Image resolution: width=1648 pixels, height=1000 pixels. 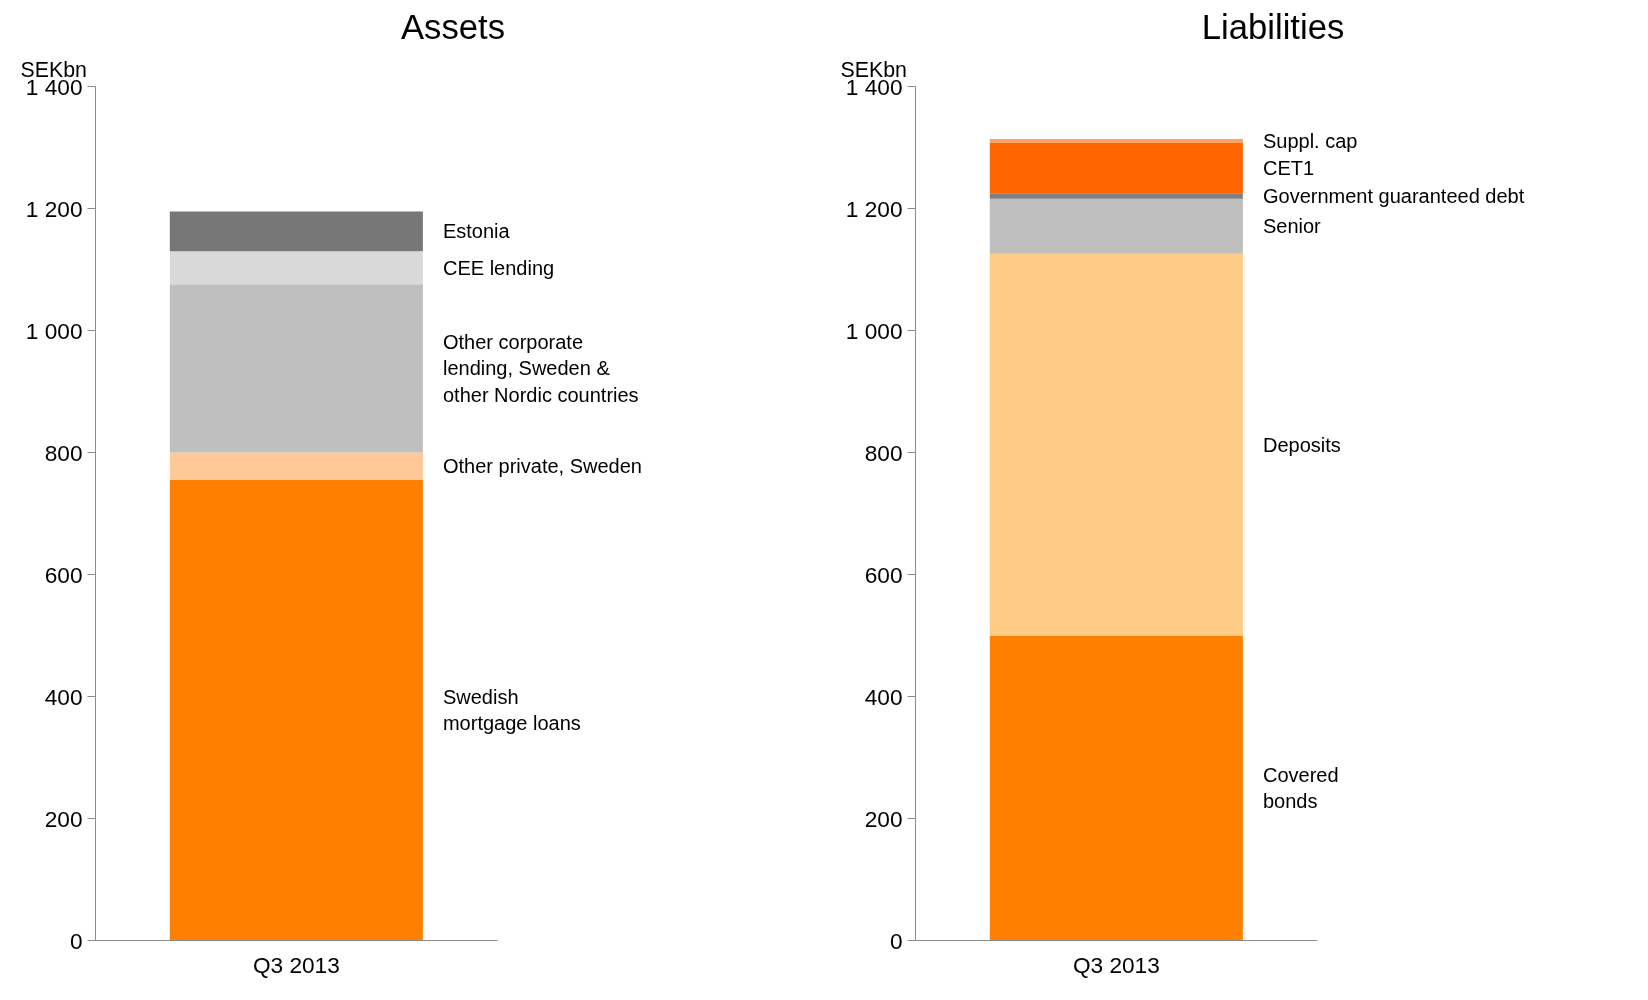 What do you see at coordinates (453, 26) in the screenshot?
I see `chart-title: Assets` at bounding box center [453, 26].